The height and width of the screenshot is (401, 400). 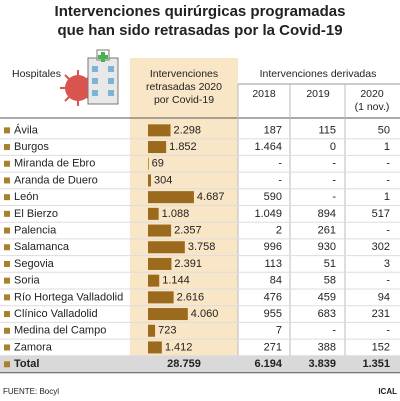 I want to click on derived-value: 94, so click(x=384, y=297).